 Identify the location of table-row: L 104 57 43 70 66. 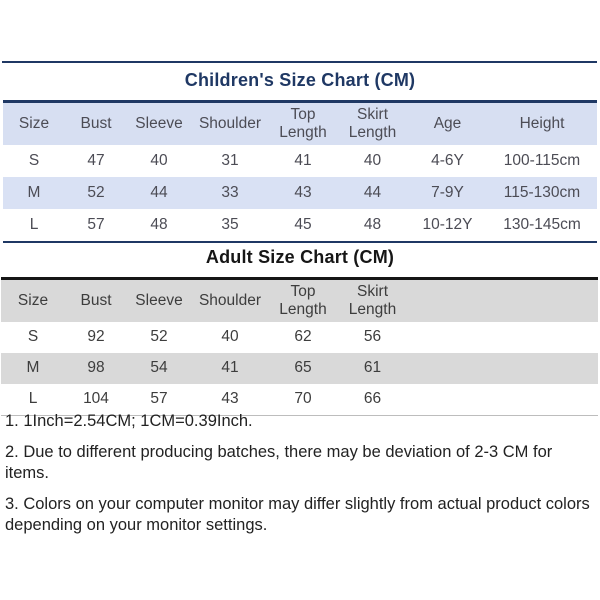
(299, 400).